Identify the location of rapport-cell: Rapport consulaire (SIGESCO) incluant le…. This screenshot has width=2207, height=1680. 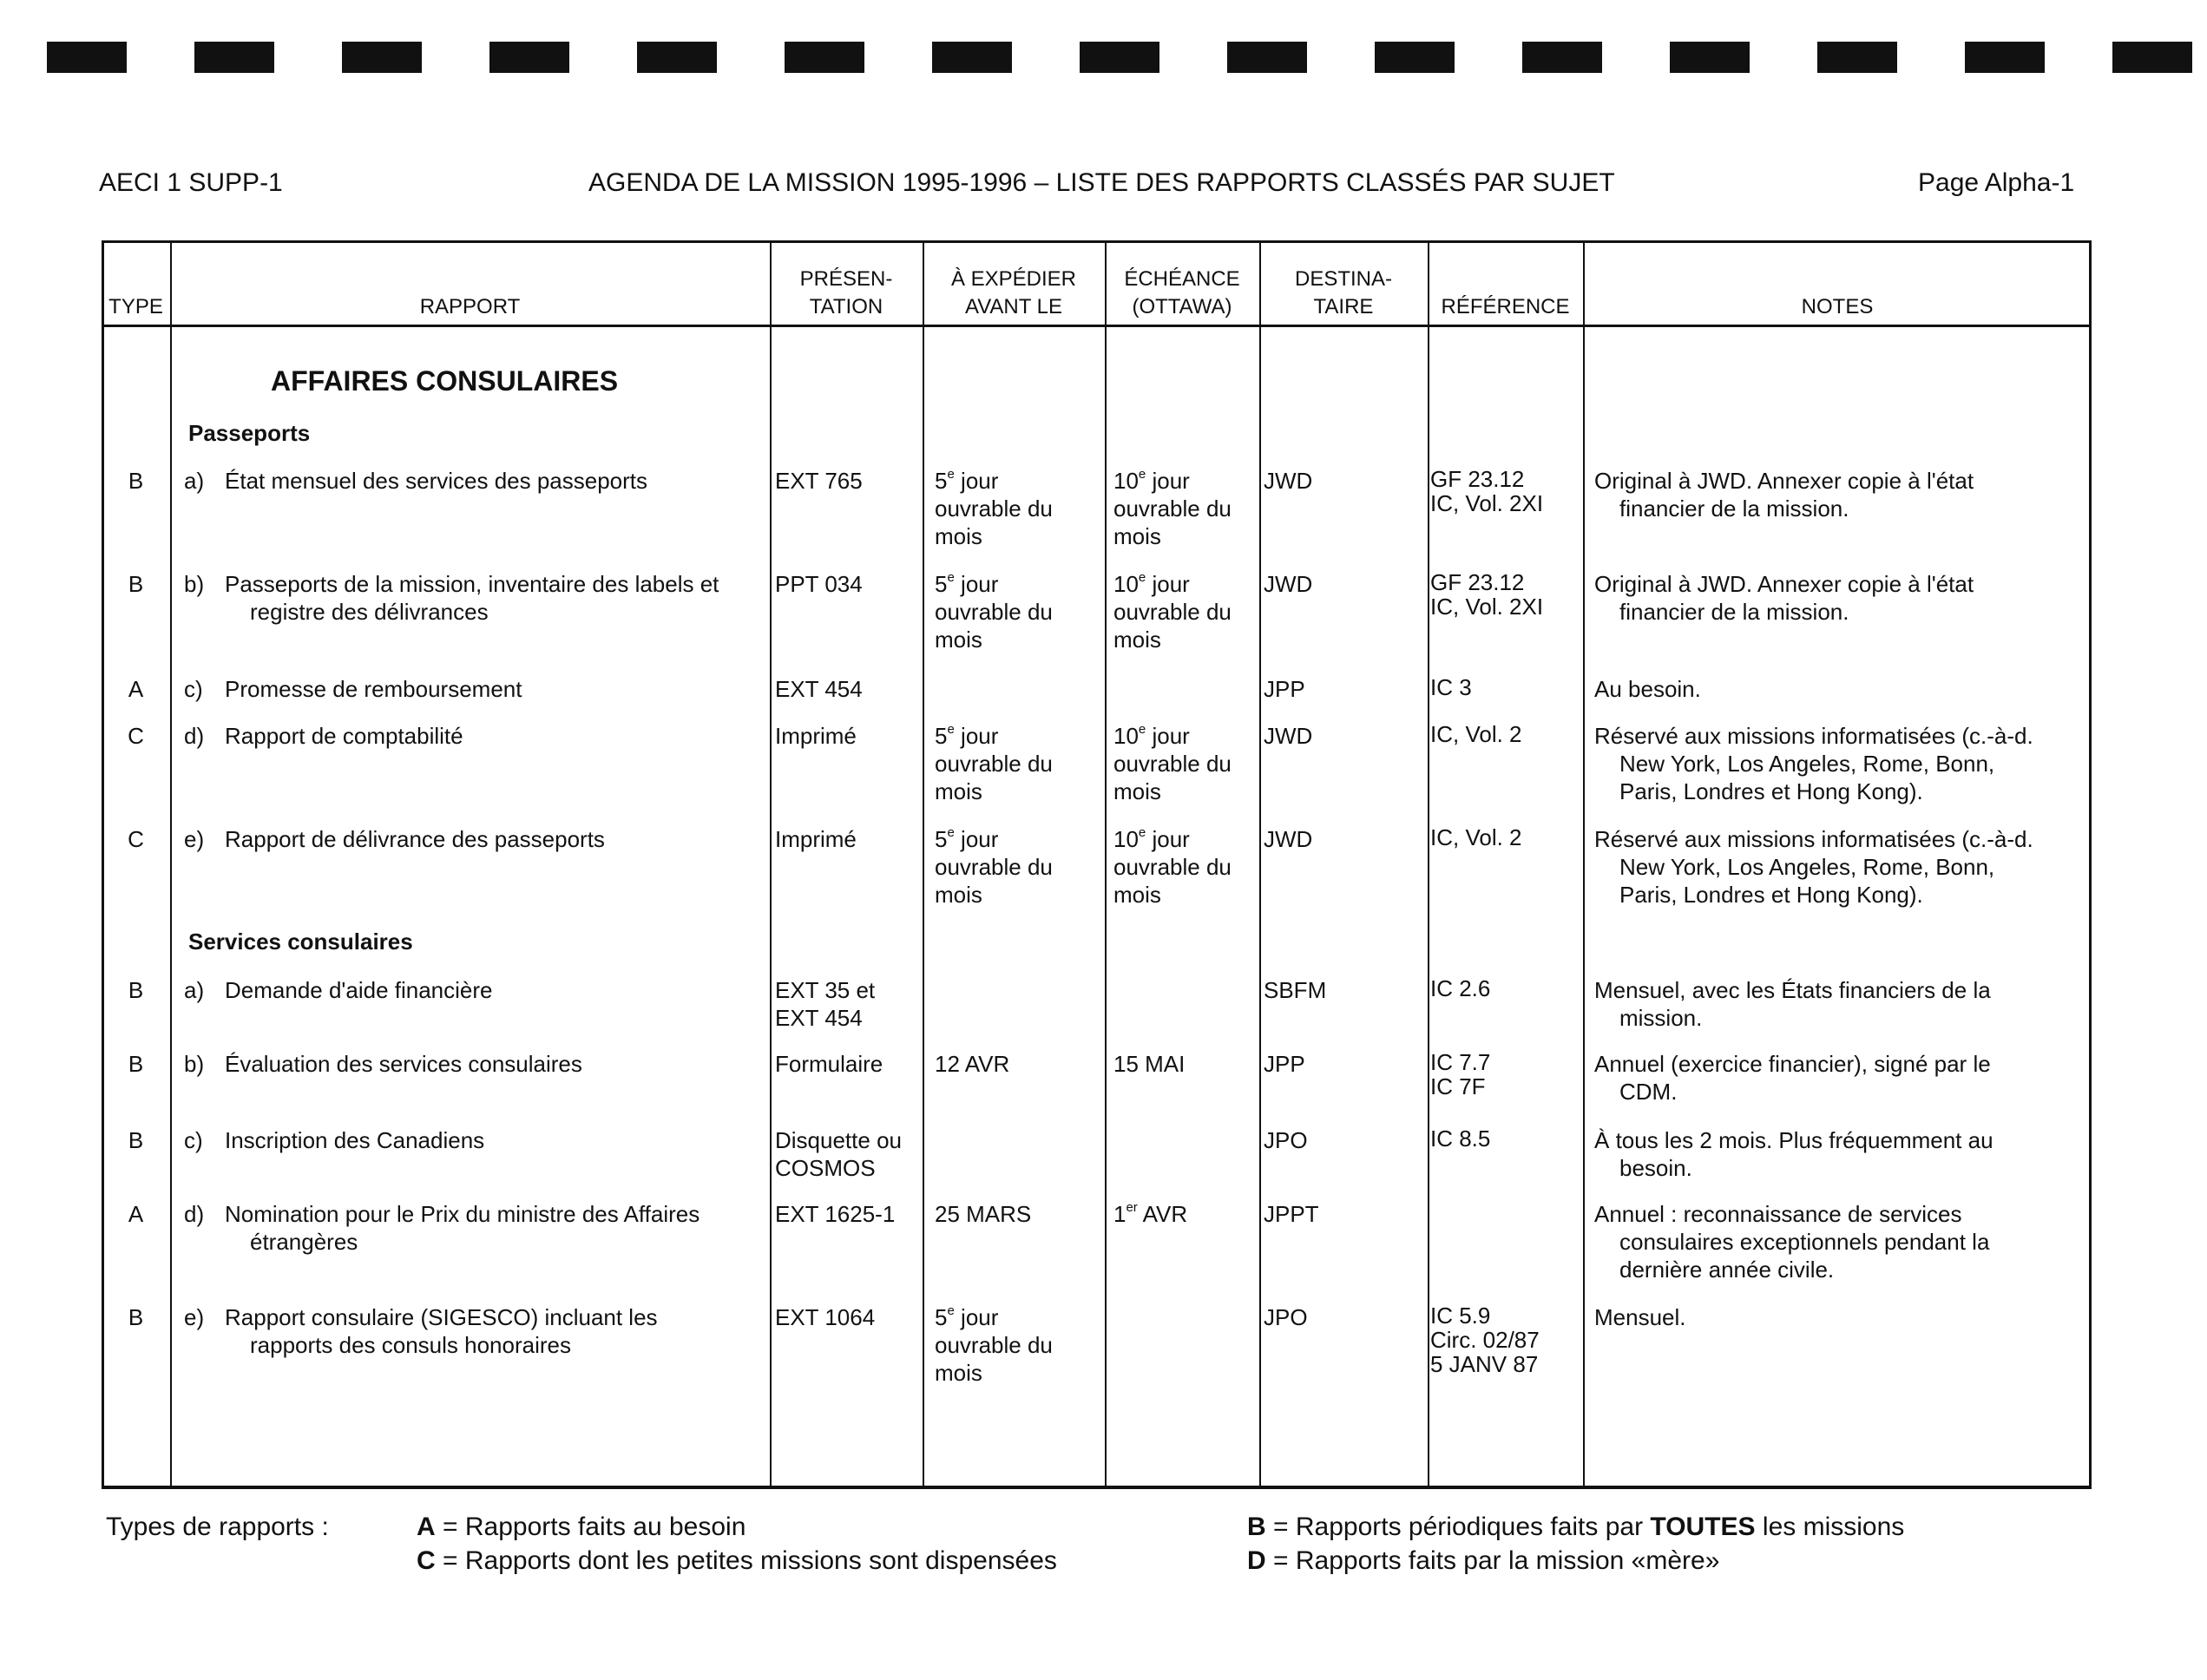
(441, 1331).